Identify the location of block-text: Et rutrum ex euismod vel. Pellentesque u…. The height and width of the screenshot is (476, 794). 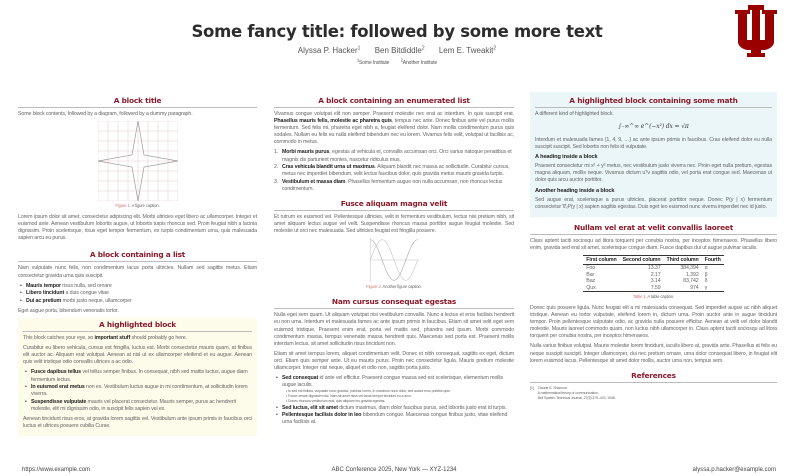
(394, 224).